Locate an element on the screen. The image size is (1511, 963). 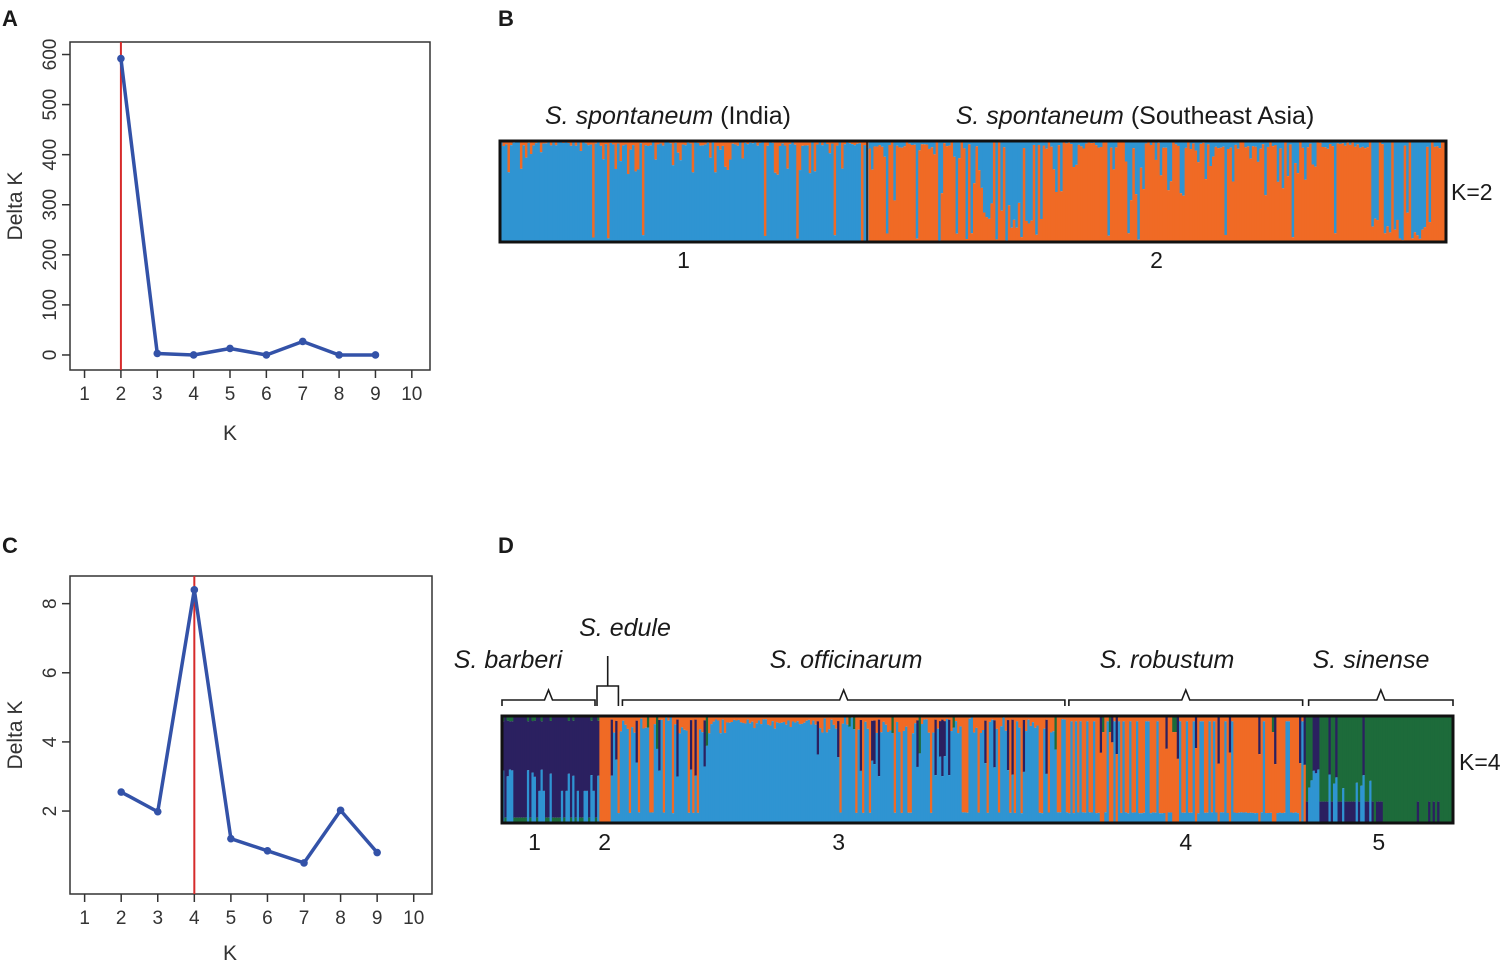
panel-c-plot-frame is located at coordinates (251, 735).